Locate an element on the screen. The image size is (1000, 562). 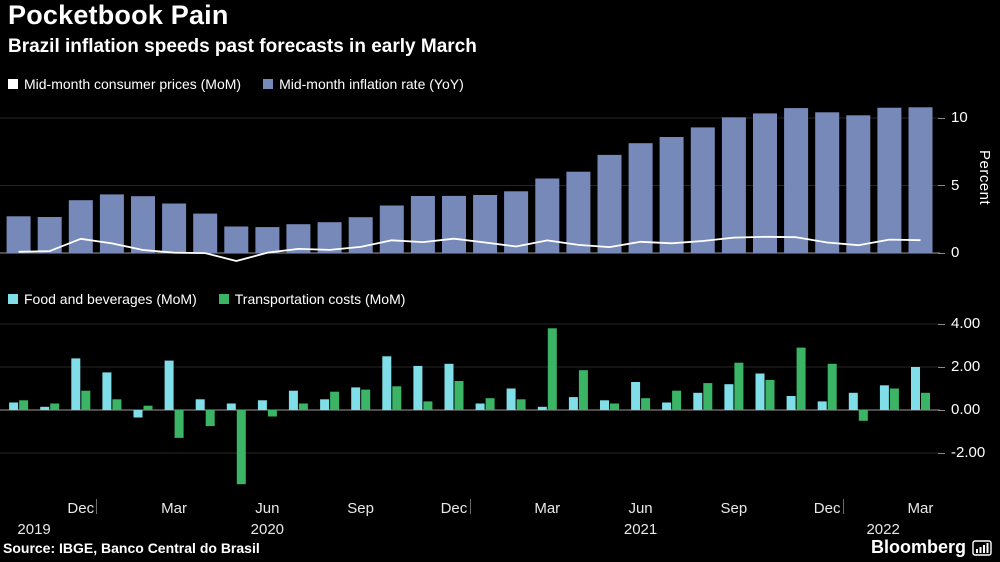
transportation-swatch-icon is located at coordinates (223, 299).